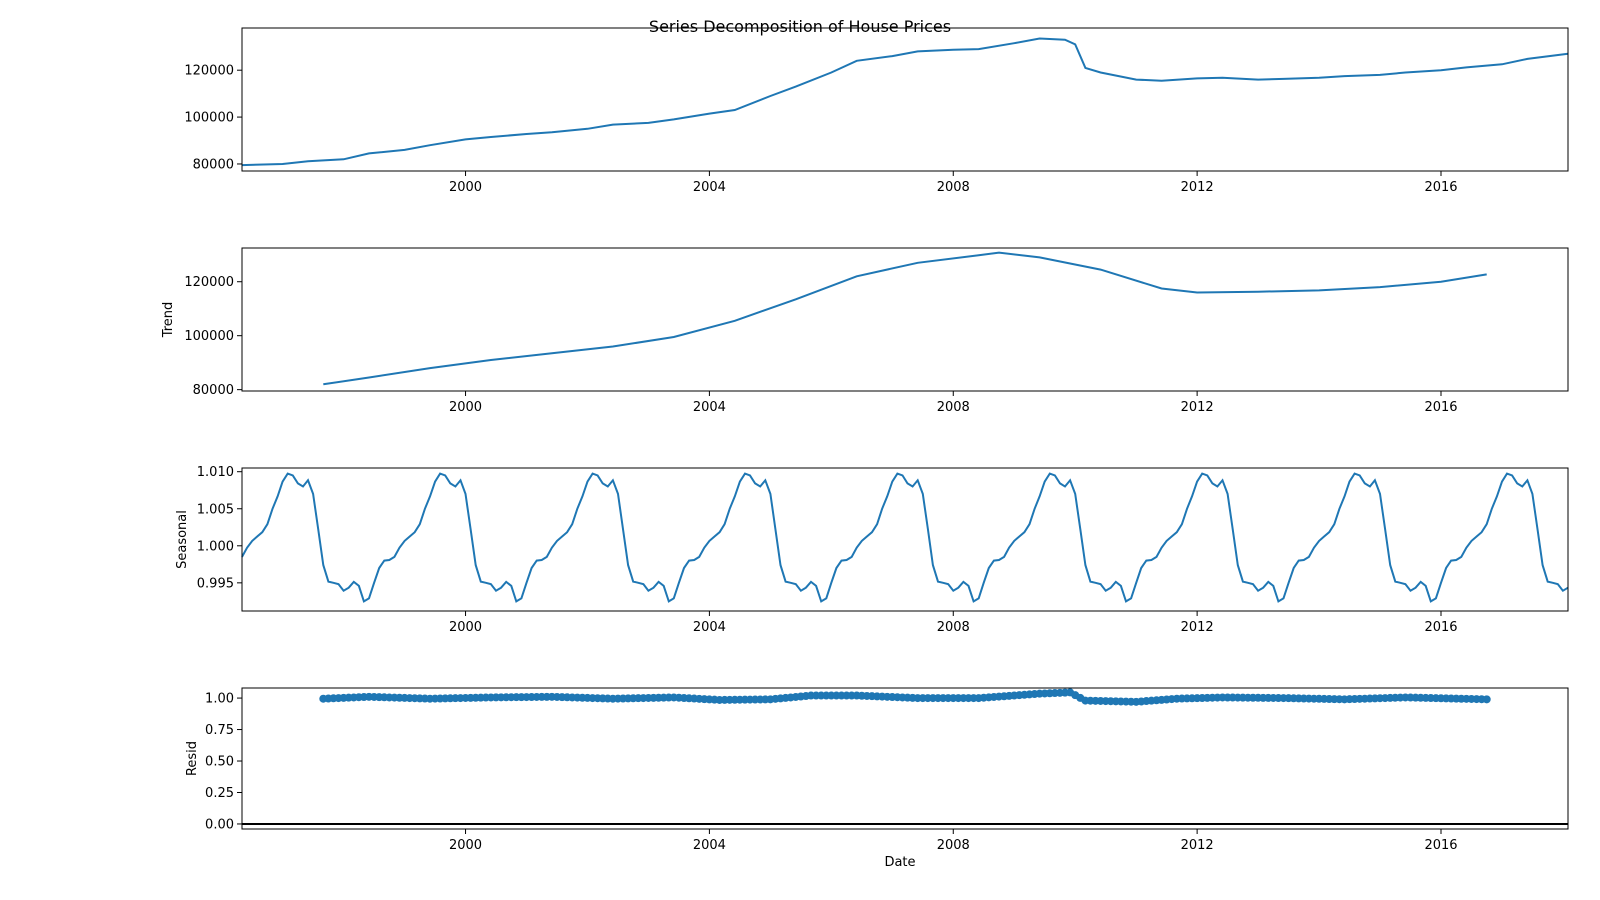  What do you see at coordinates (192, 758) in the screenshot?
I see `resid-y-axis-label: Resid` at bounding box center [192, 758].